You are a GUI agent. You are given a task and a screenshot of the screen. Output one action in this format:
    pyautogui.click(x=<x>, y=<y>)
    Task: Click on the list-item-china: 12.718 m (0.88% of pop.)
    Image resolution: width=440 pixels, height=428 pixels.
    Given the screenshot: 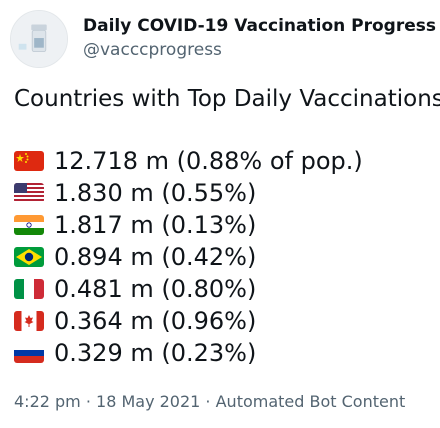 What is the action you would take?
    pyautogui.click(x=224, y=161)
    